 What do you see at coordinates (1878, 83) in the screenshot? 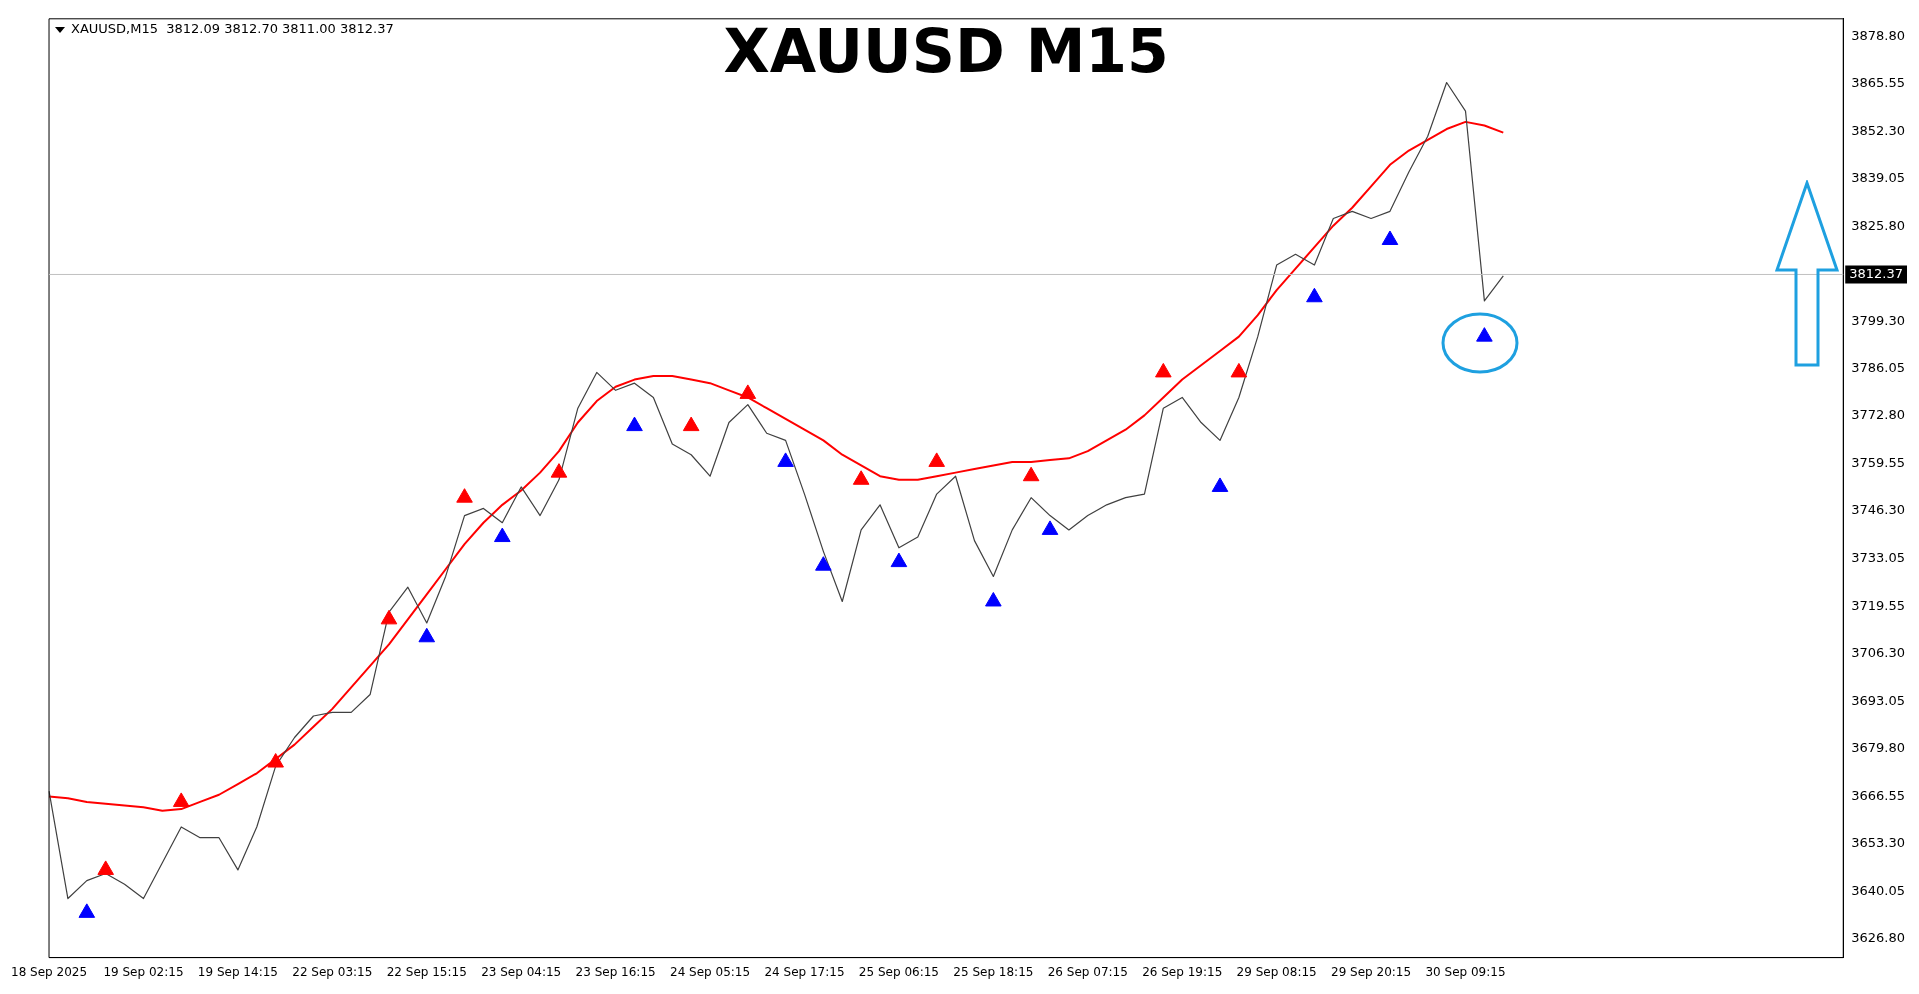
I see `y-tick-label: 3865.55` at bounding box center [1878, 83].